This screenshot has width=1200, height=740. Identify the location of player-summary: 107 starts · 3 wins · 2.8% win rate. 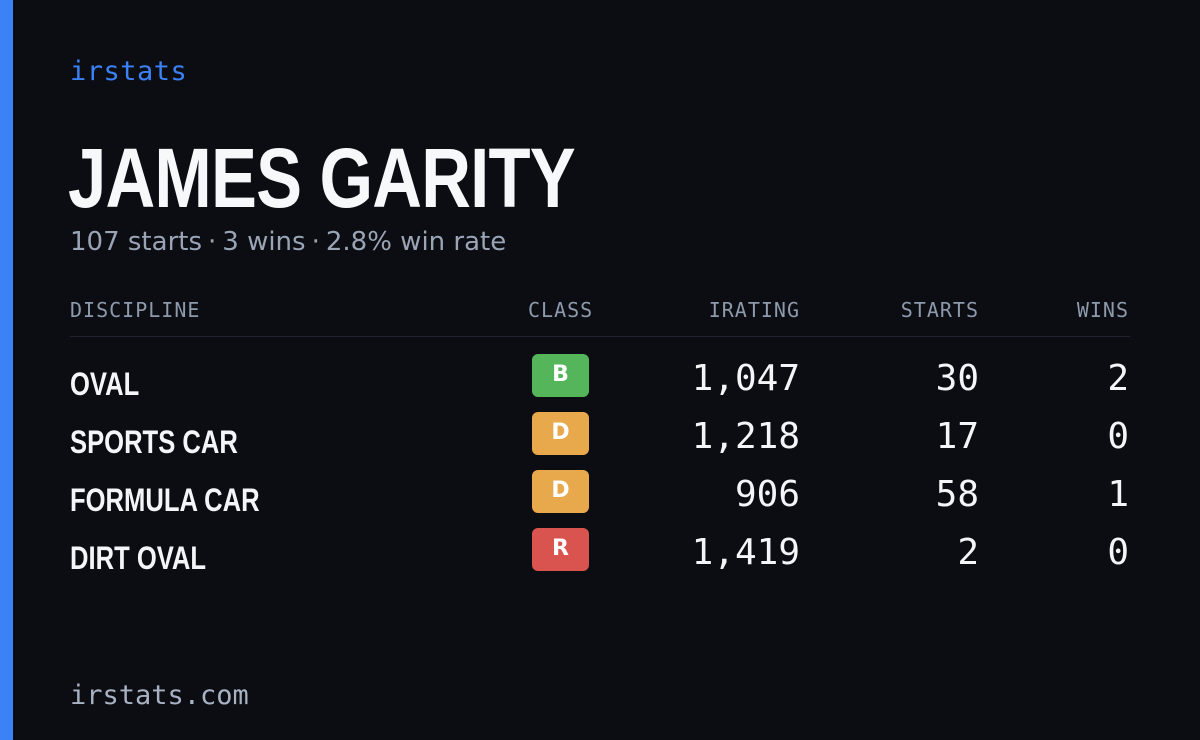
(288, 242).